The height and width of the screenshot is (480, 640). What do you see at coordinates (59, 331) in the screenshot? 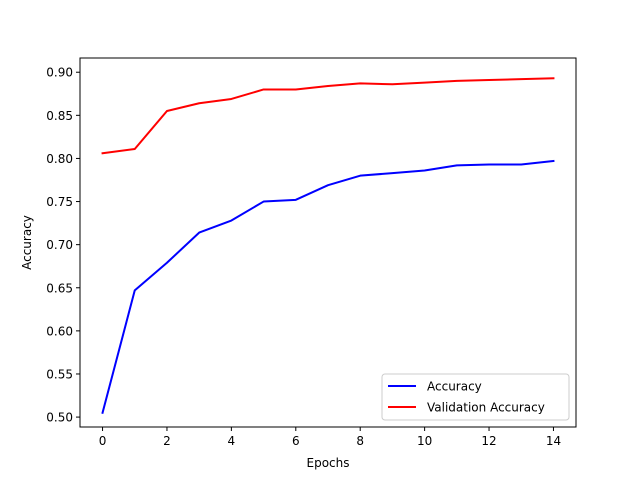
I see `y-tick-label: 0.60` at bounding box center [59, 331].